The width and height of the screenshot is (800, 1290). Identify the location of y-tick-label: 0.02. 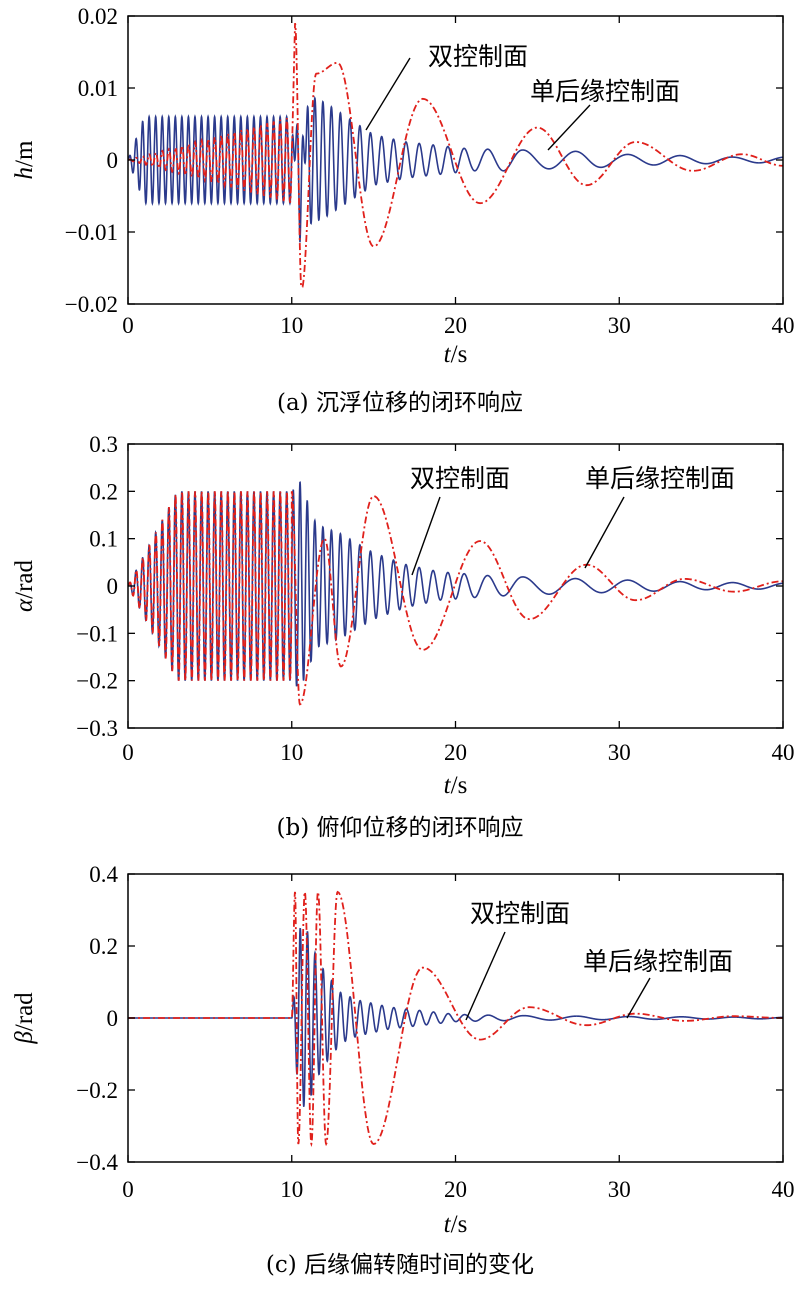
(98, 16).